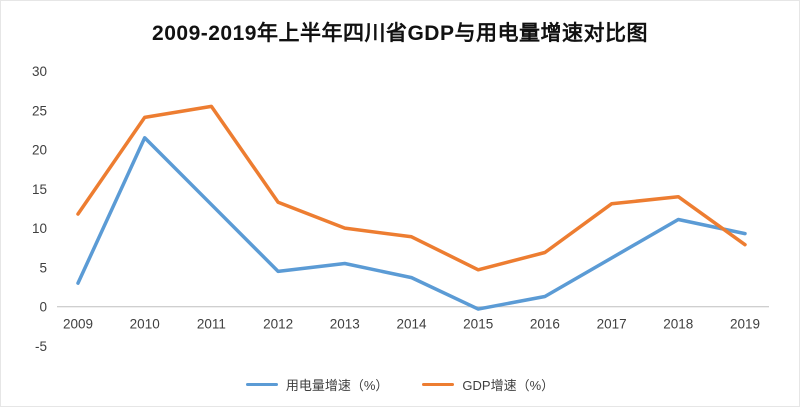 Image resolution: width=800 pixels, height=407 pixels. What do you see at coordinates (337, 385) in the screenshot?
I see `legend-label-electricity: 用电量增速（%）` at bounding box center [337, 385].